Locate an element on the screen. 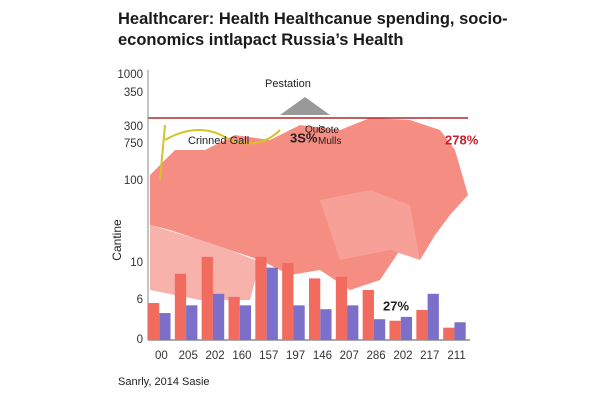  y-tick-label: 300 is located at coordinates (133, 127).